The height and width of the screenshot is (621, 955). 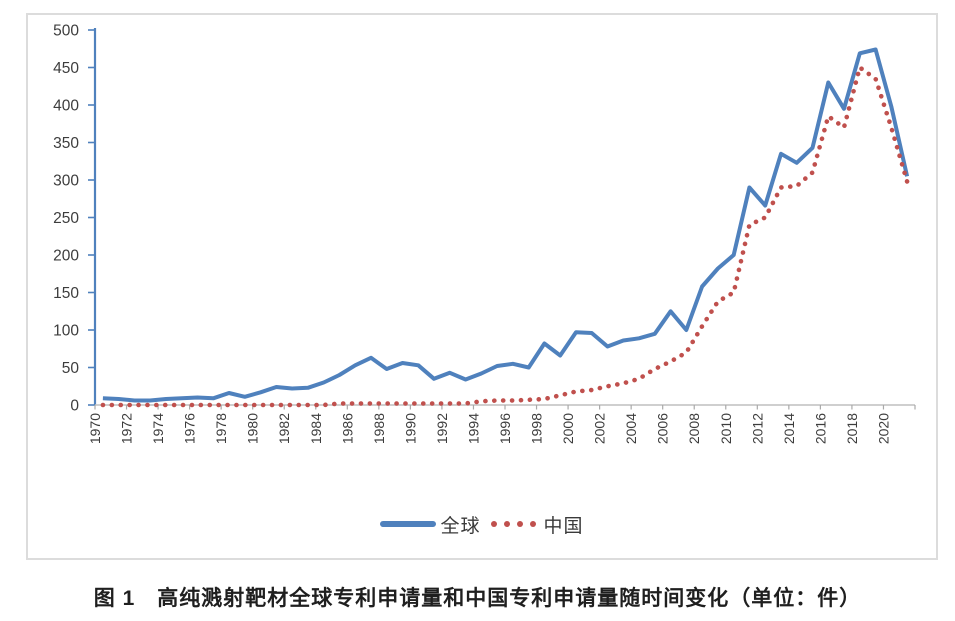 What do you see at coordinates (883, 428) in the screenshot?
I see `x-tick-label: 2020` at bounding box center [883, 428].